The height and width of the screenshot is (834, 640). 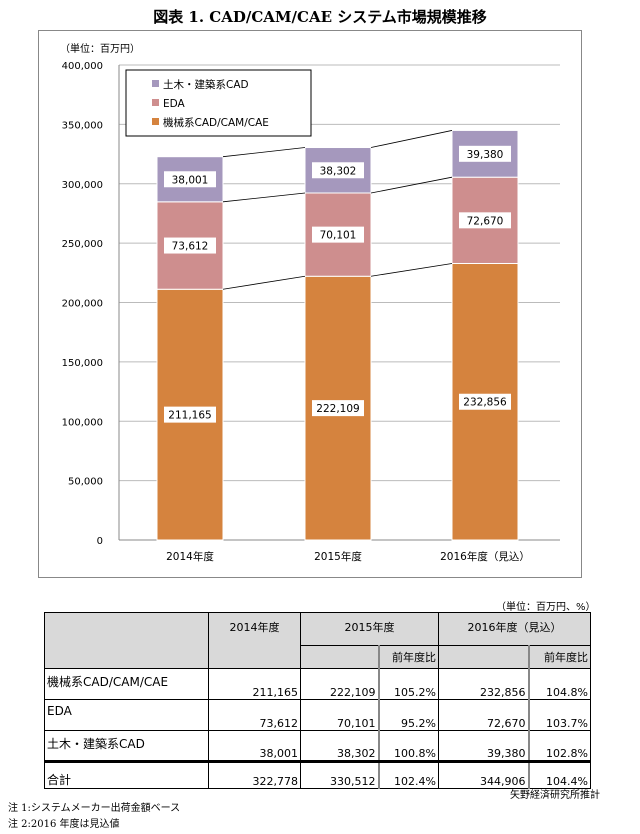 What do you see at coordinates (254, 746) in the screenshot?
I see `table-cell: 38,001` at bounding box center [254, 746].